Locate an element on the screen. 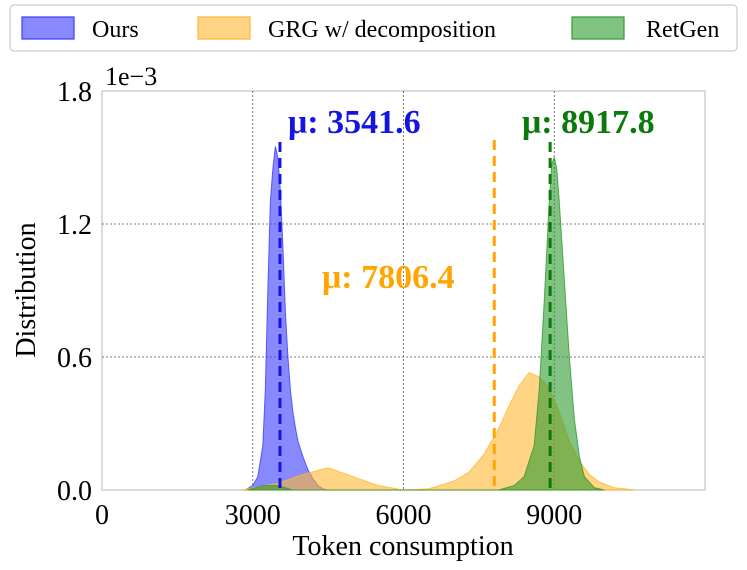 The width and height of the screenshot is (747, 570). mean-label-ours: μ: 3541.6 is located at coordinates (354, 122).